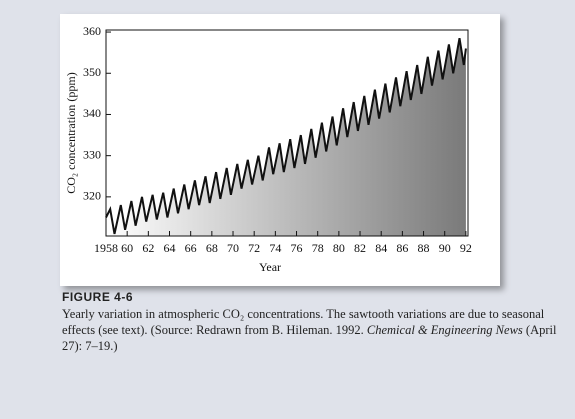 The width and height of the screenshot is (575, 419). What do you see at coordinates (71, 132) in the screenshot?
I see `y-axis-label: CO₂ concentration (ppm)` at bounding box center [71, 132].